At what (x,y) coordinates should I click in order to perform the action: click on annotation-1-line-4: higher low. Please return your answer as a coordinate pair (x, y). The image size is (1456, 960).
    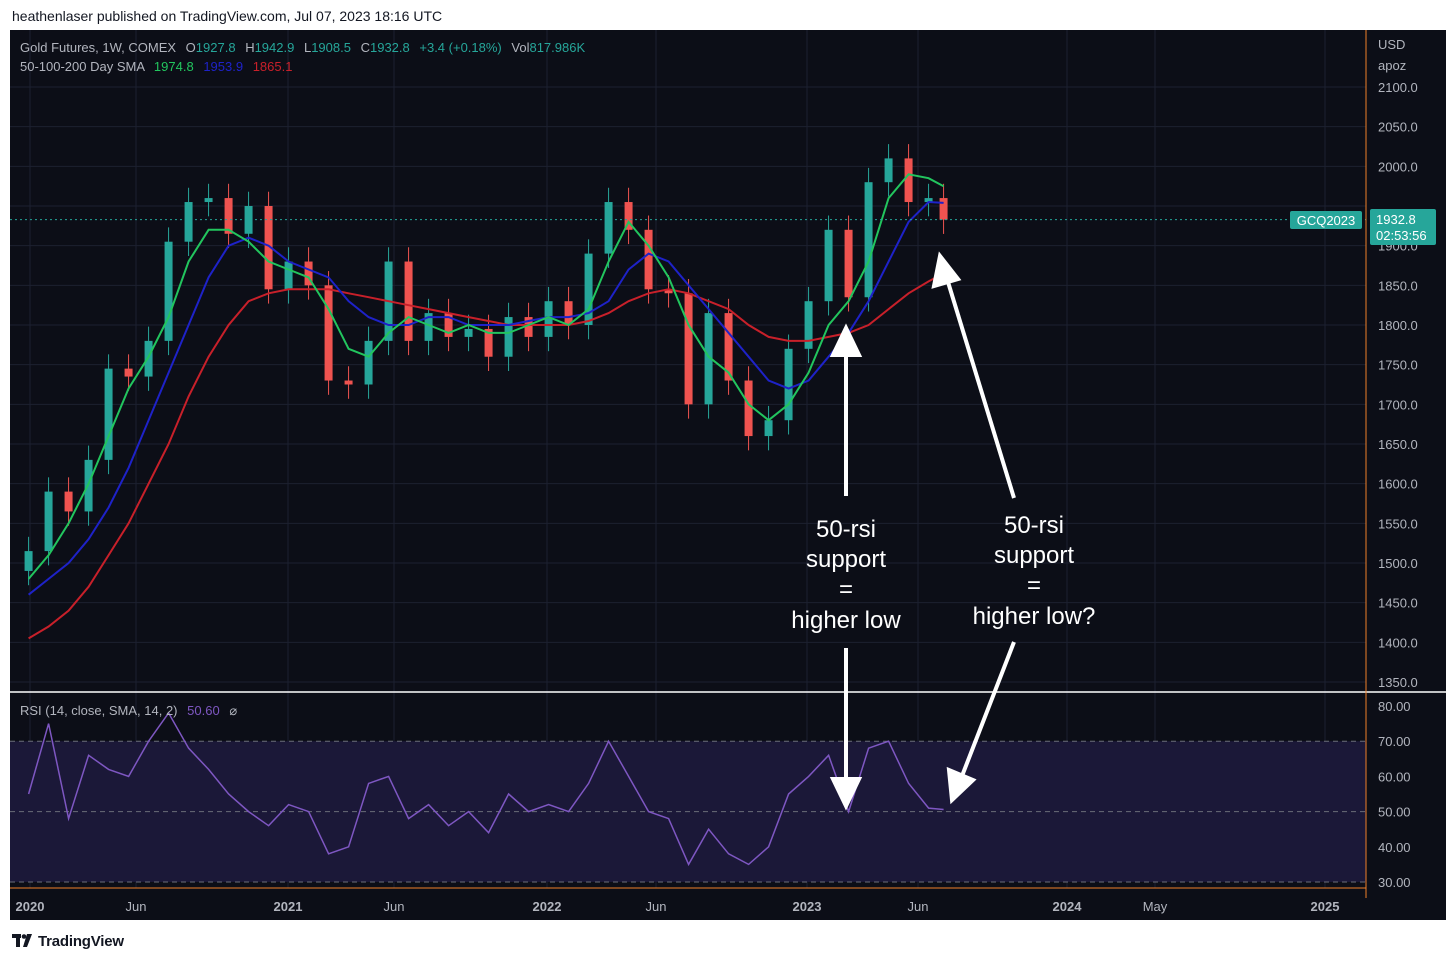
    Looking at the image, I should click on (846, 620).